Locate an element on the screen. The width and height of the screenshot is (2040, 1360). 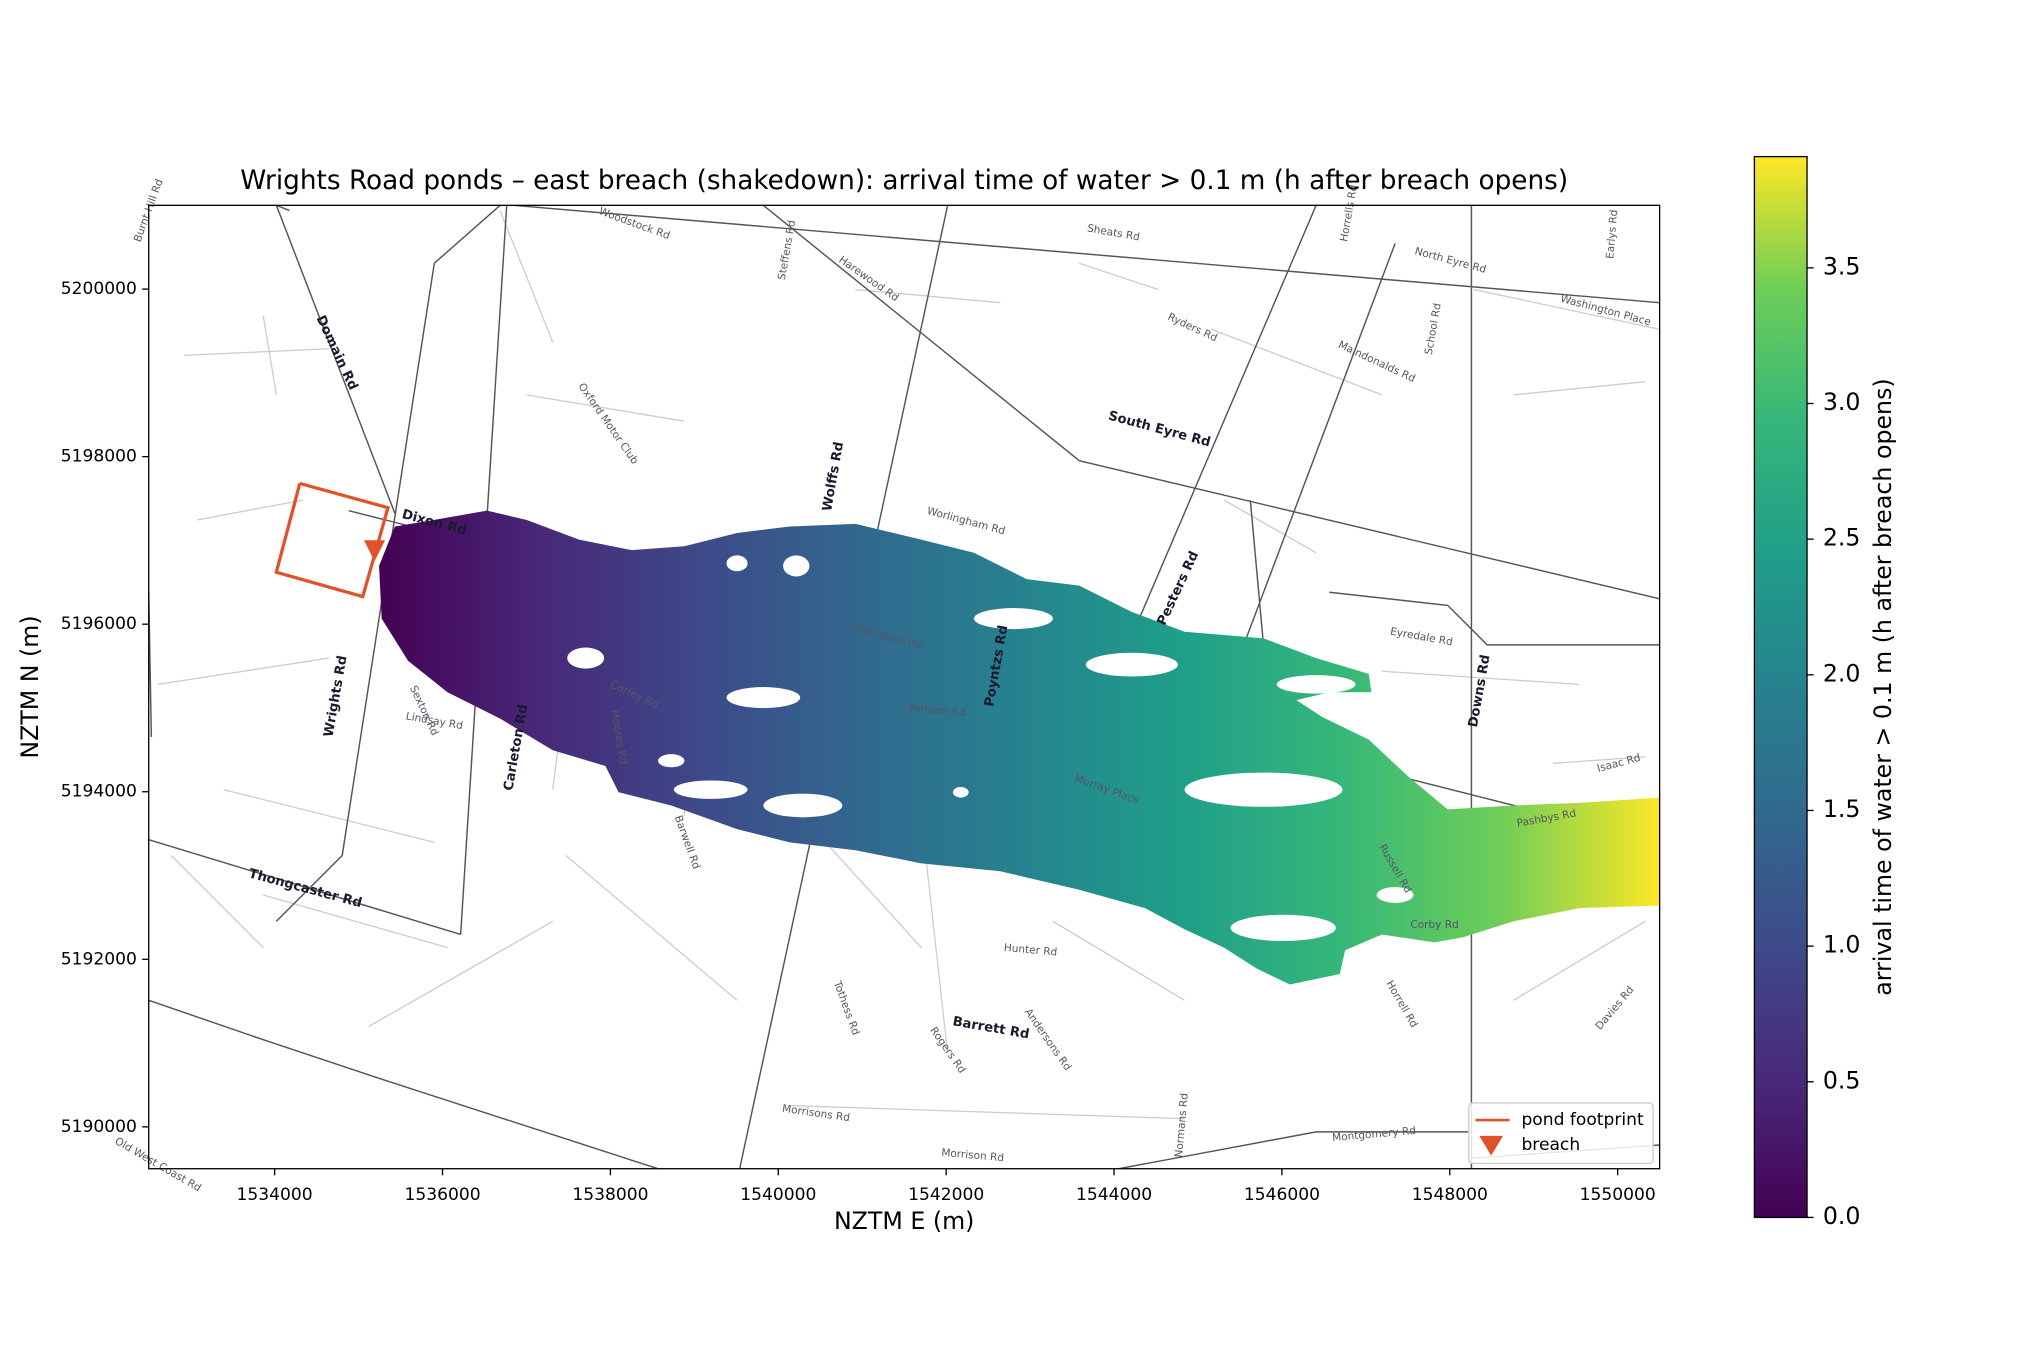
road-label: Thongcaster Rd is located at coordinates (305, 889).